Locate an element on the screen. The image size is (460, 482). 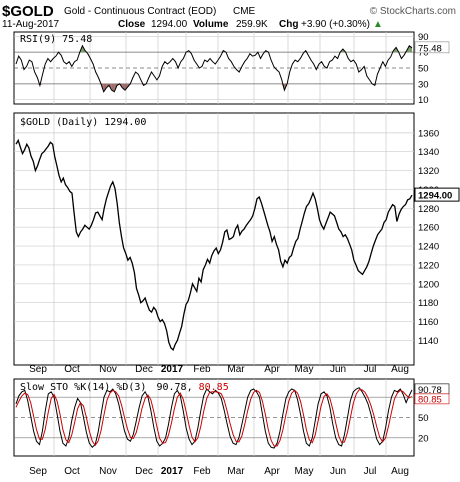
price-tick-label: 1260 is located at coordinates (428, 228).